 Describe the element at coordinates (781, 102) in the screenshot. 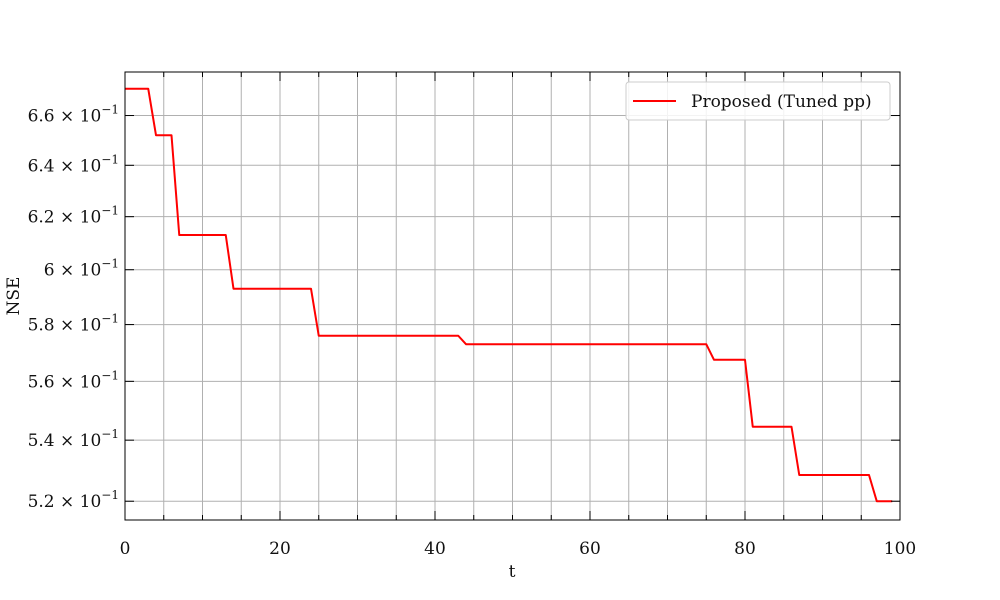

I see `legend-label-proposed: Proposed (Tuned pp)` at that location.